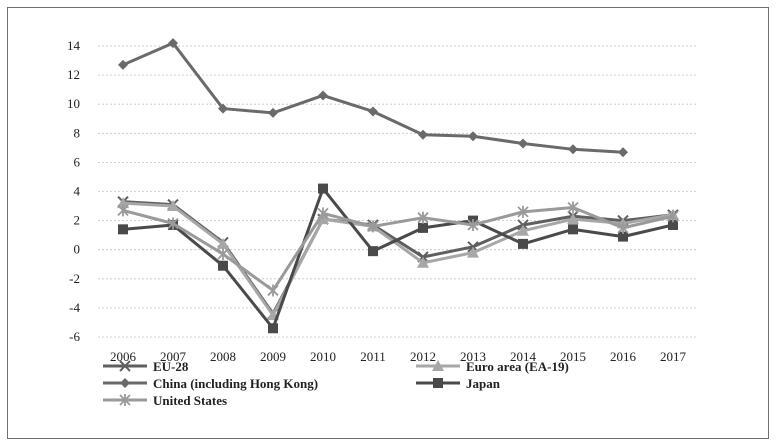 This screenshot has width=778, height=445. Describe the element at coordinates (458, 383) in the screenshot. I see `legend-item: Japan` at that location.